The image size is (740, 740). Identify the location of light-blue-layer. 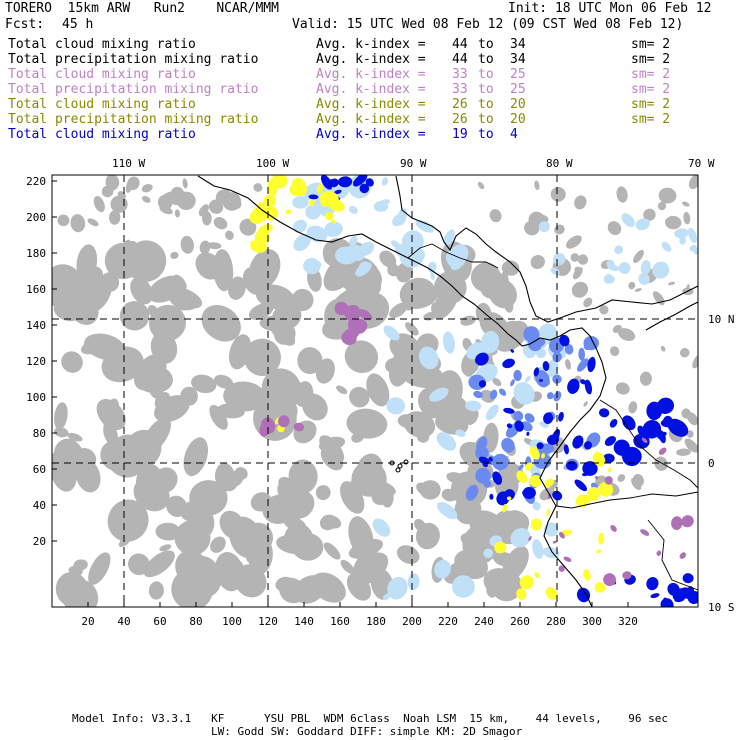
(380, 227).